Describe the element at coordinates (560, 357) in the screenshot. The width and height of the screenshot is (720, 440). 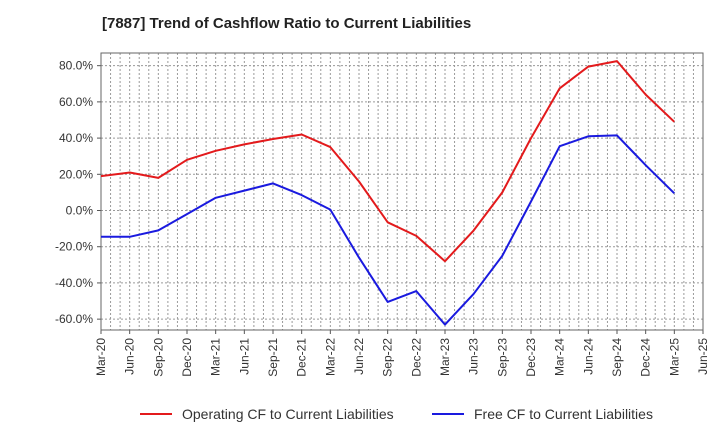
I see `x-tick-label: Mar-24` at that location.